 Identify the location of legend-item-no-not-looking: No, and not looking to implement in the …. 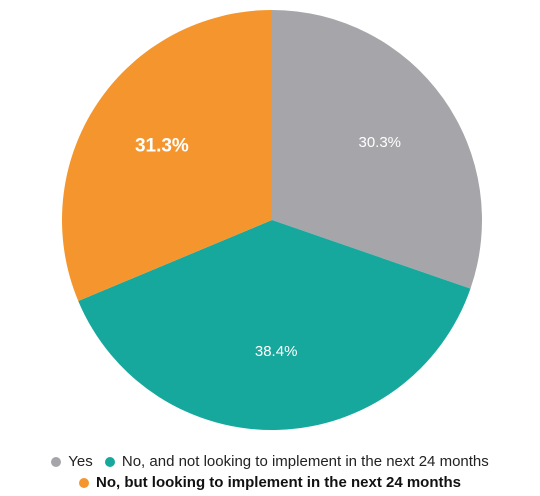
(296, 461).